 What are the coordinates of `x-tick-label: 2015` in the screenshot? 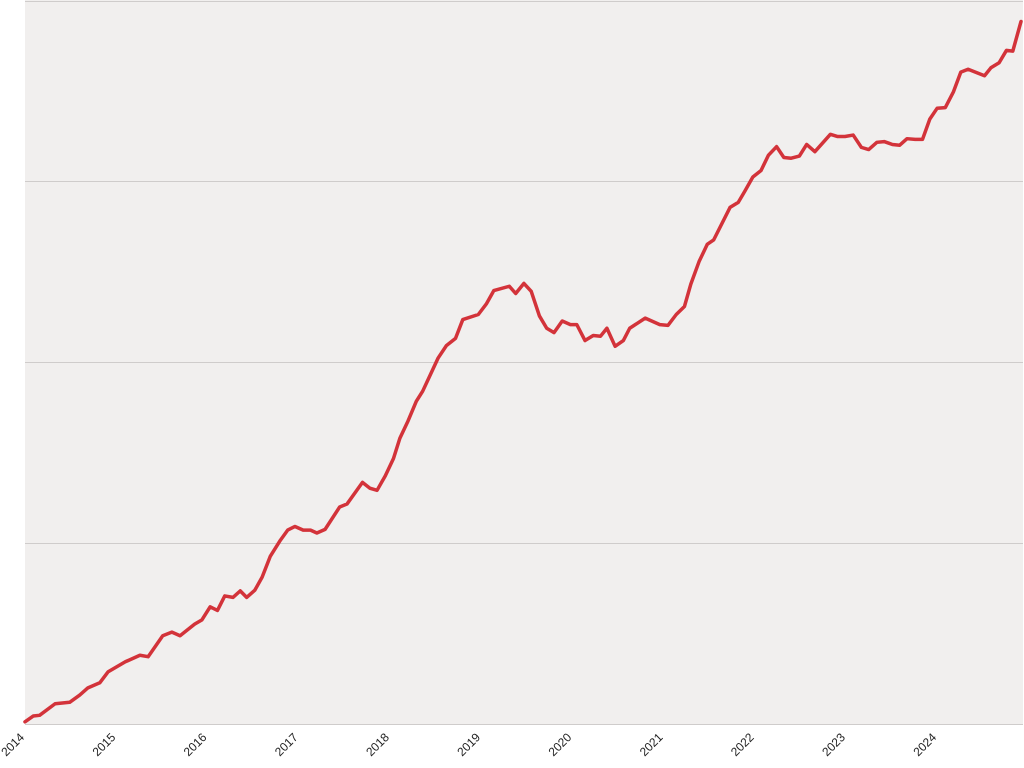 It's located at (104, 744).